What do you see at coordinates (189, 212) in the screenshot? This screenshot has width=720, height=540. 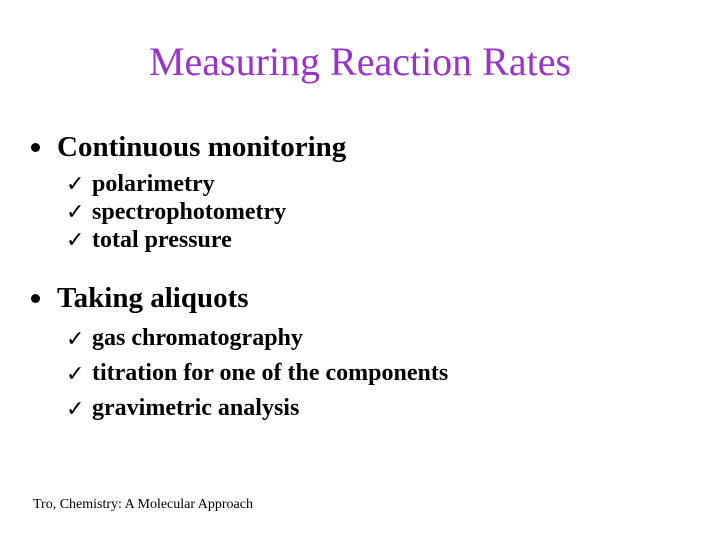 I see `sub-item-label: spectrophotometry` at bounding box center [189, 212].